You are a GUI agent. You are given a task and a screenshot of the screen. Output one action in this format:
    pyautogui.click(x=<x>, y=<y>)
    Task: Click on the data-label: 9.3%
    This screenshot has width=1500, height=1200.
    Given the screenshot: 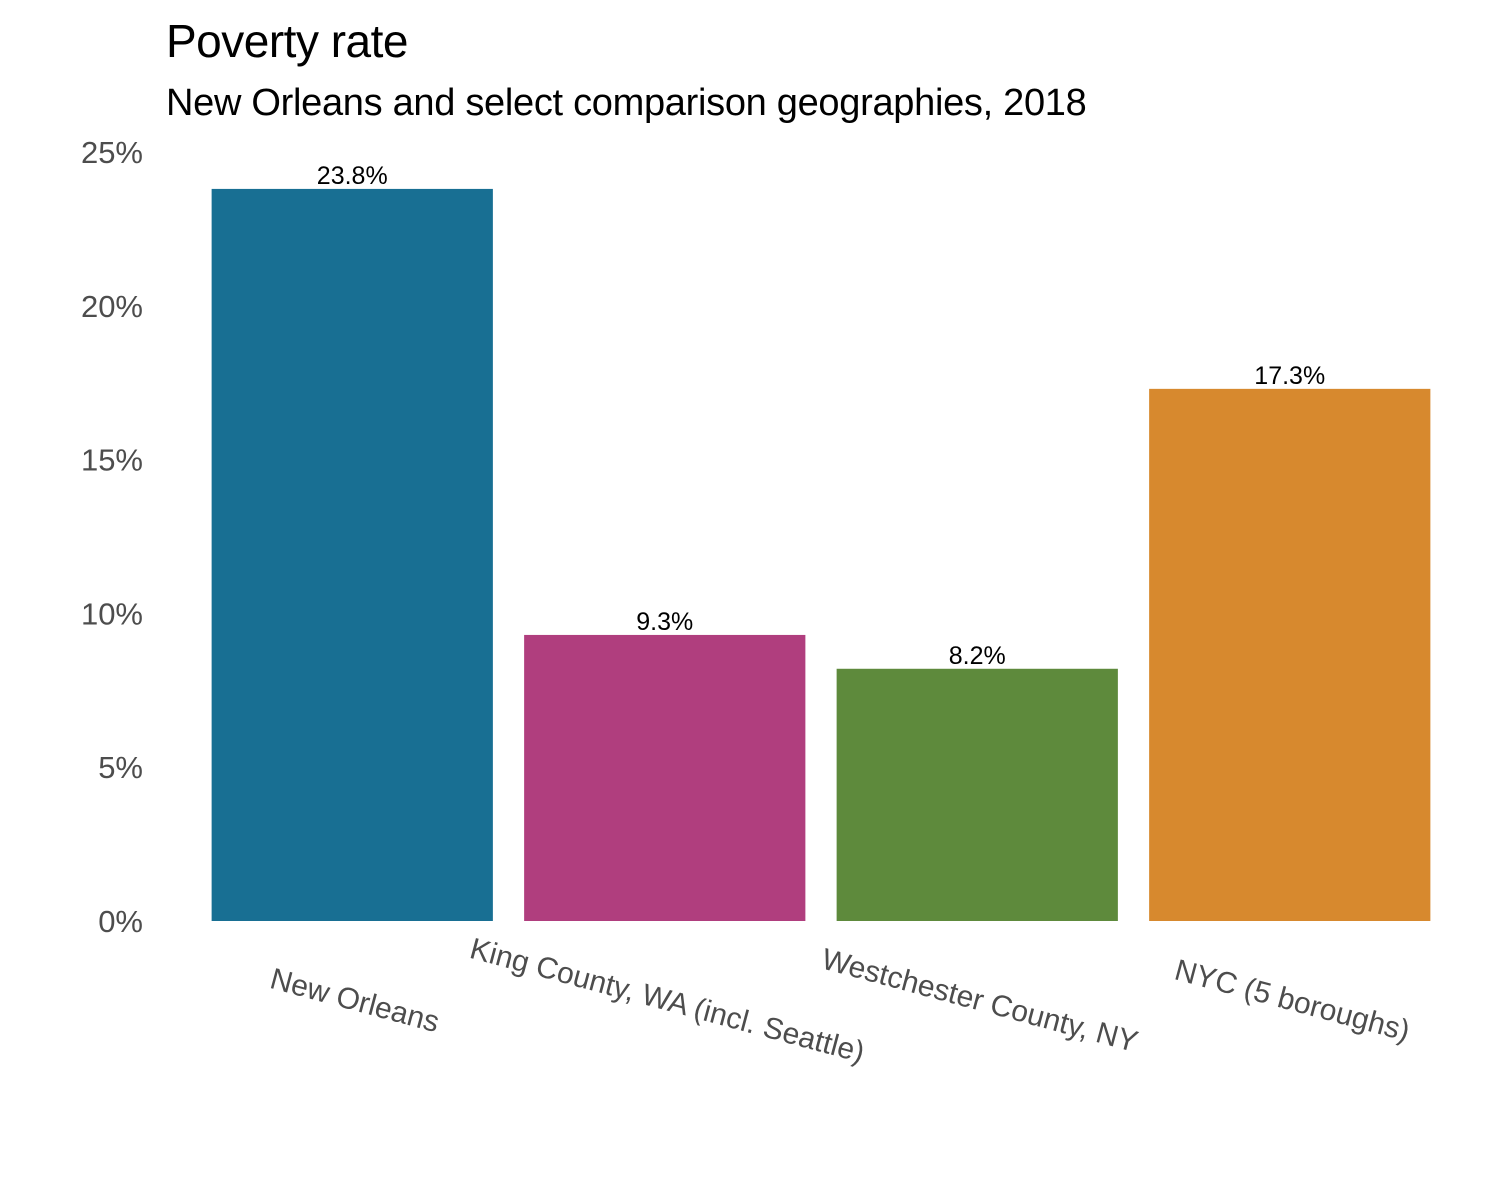 What is the action you would take?
    pyautogui.click(x=664, y=622)
    